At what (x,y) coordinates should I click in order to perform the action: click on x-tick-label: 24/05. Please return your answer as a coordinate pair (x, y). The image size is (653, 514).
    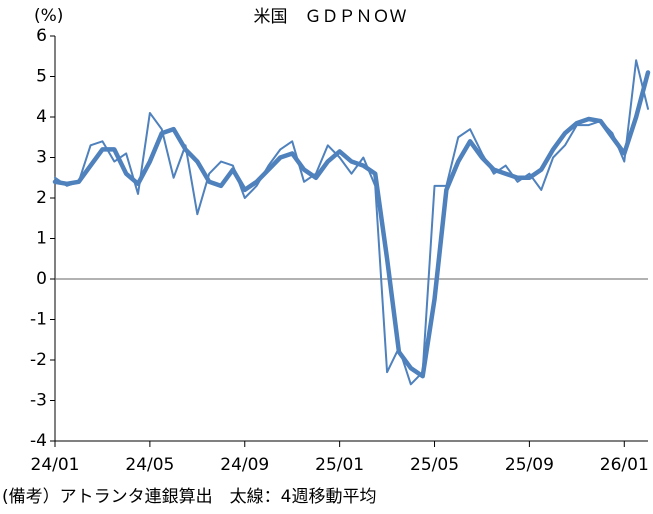
    Looking at the image, I should click on (149, 465).